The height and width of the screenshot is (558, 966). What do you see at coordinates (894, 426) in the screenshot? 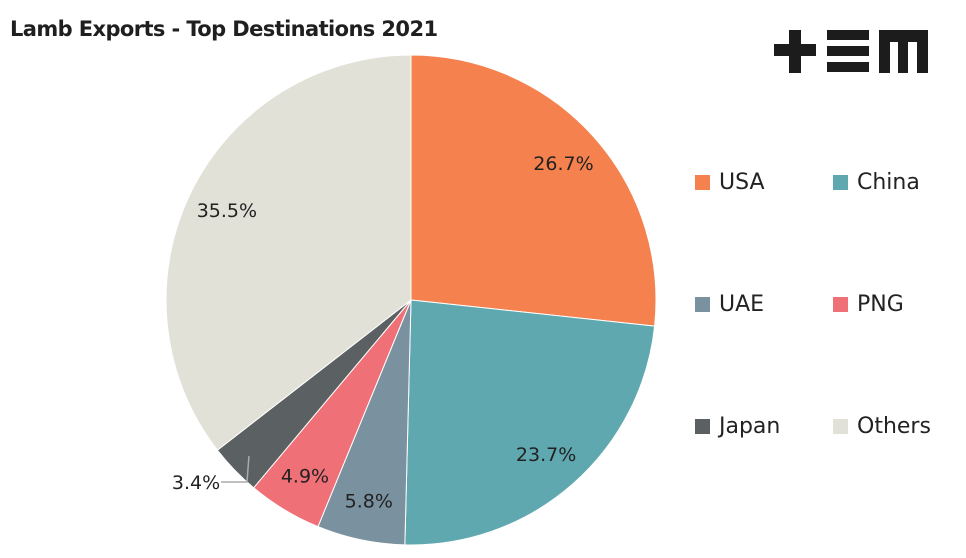
I see `legend-label: Others` at bounding box center [894, 426].